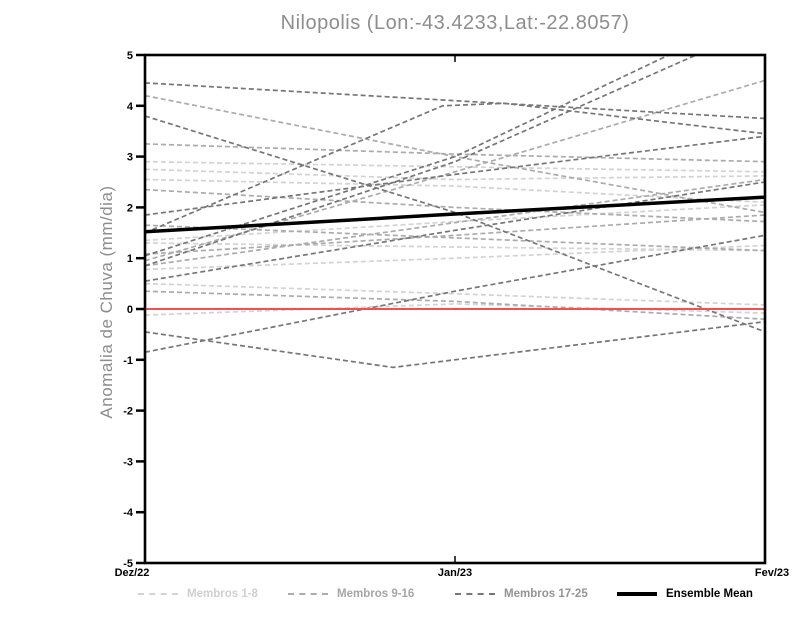 This screenshot has width=800, height=618. What do you see at coordinates (128, 361) in the screenshot?
I see `y-tick-label: -1` at bounding box center [128, 361].